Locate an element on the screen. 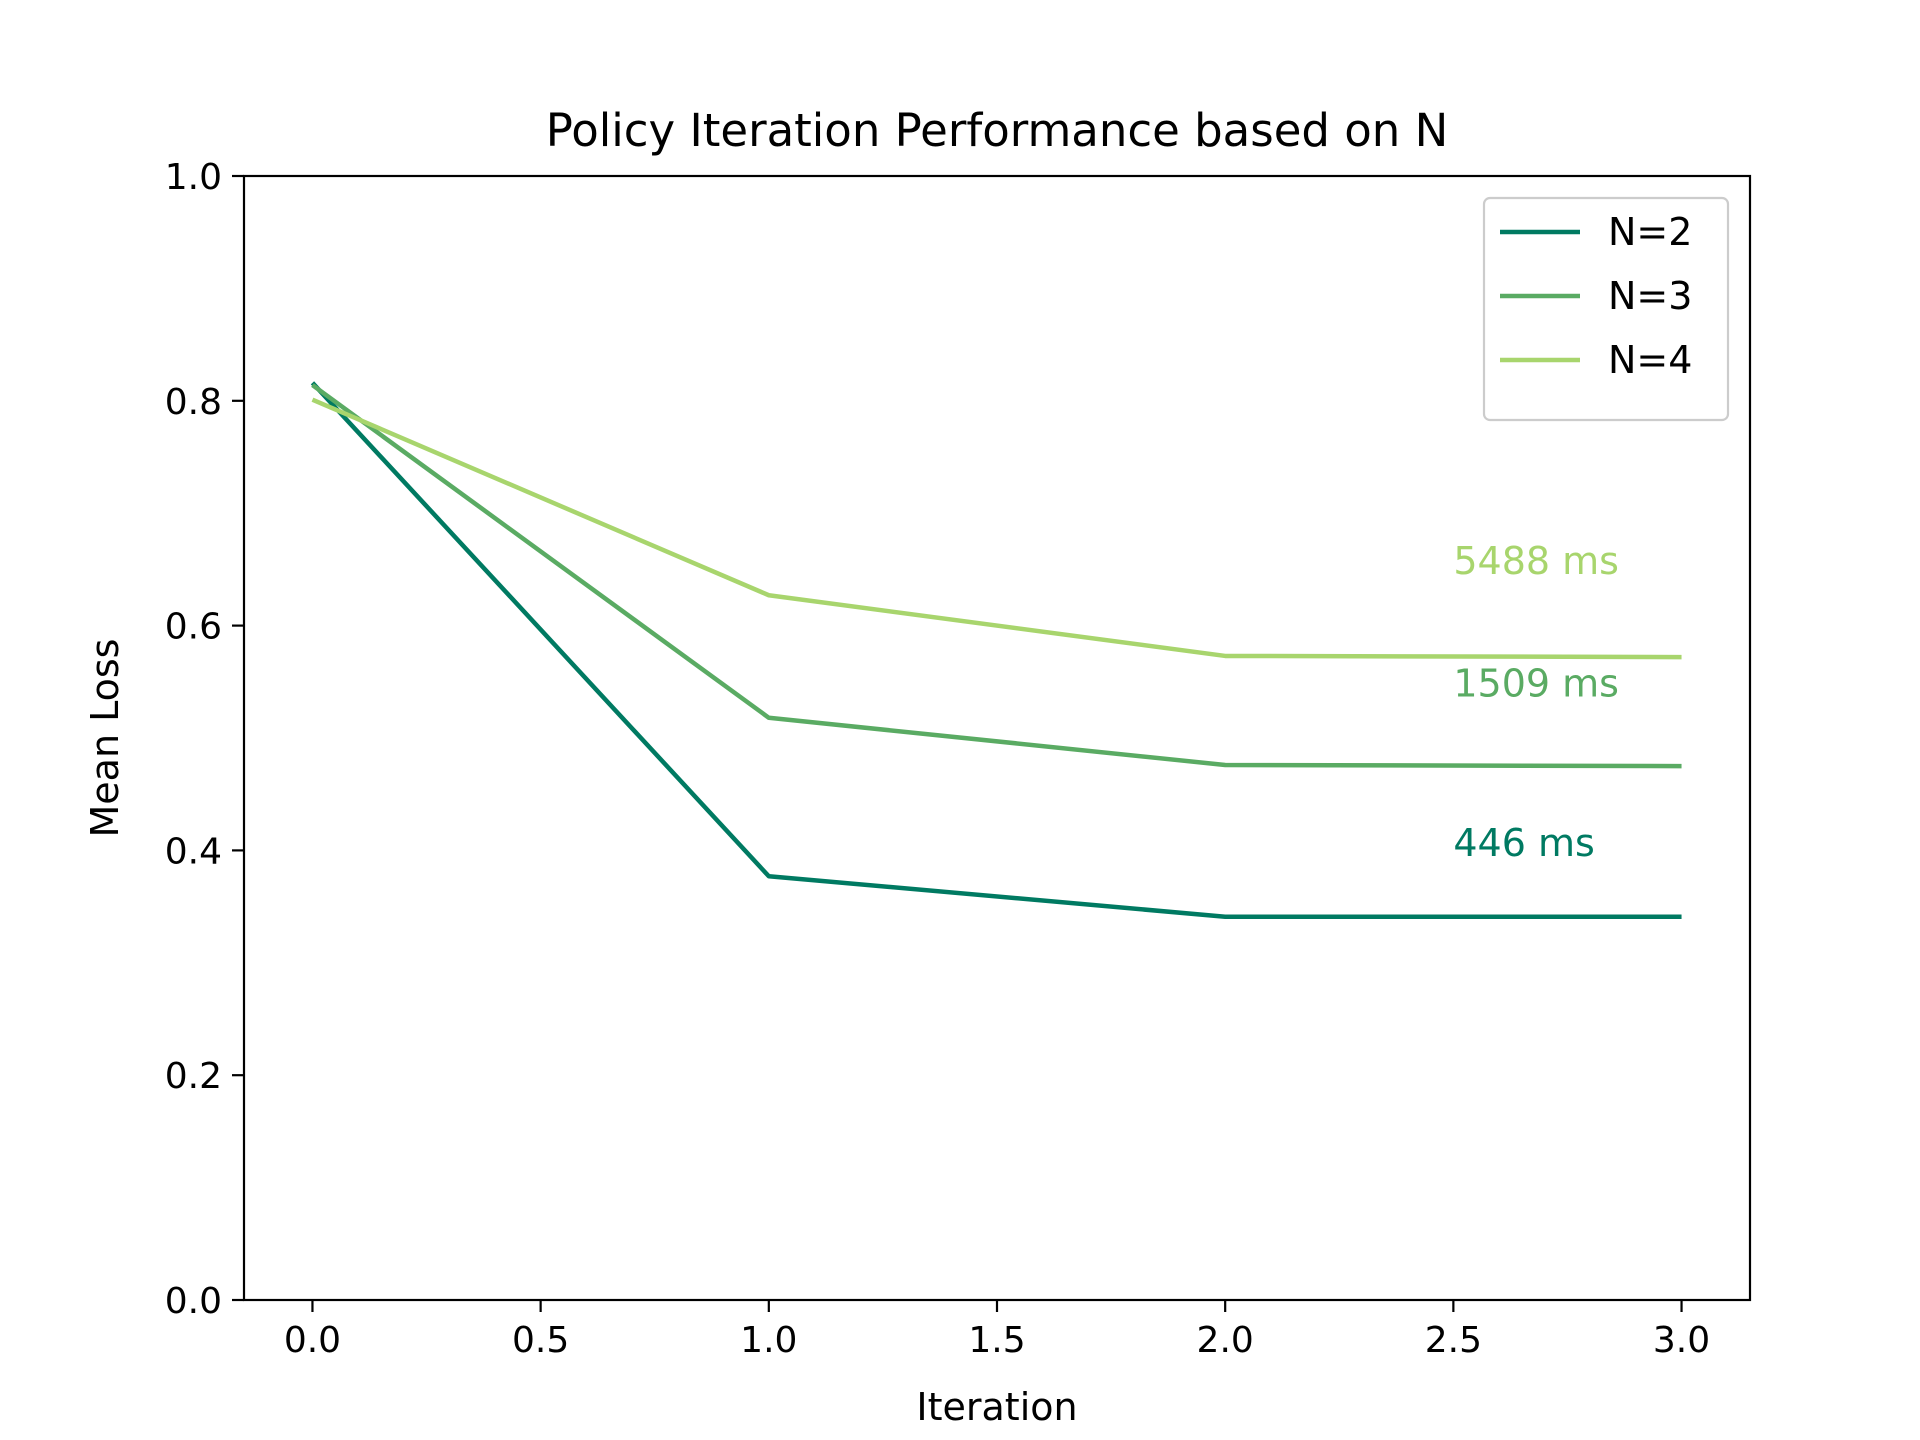 The height and width of the screenshot is (1440, 1920). legend: N=2 N=3 N=4 is located at coordinates (1606, 309).